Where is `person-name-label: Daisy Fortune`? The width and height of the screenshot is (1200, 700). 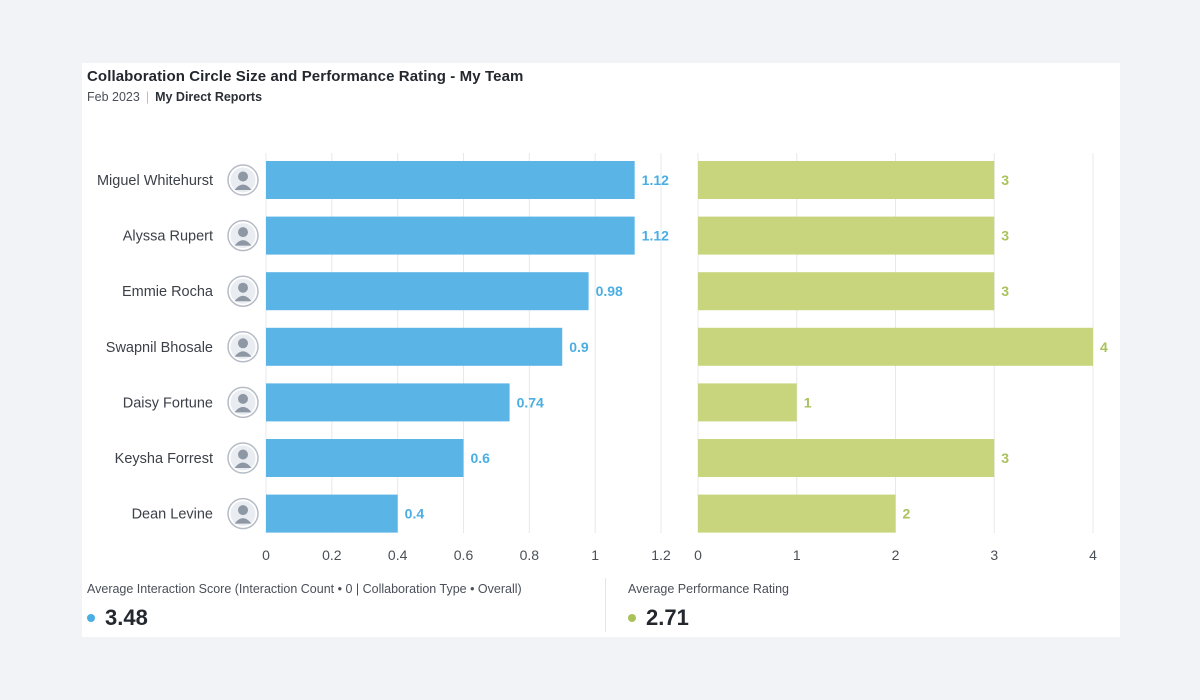
person-name-label: Daisy Fortune is located at coordinates (168, 403).